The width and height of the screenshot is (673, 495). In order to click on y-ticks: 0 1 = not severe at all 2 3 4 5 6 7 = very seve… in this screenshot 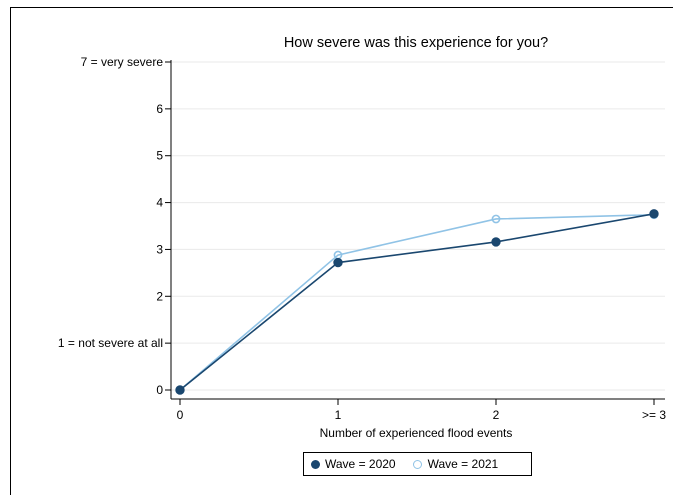, I will do `click(114, 226)`.